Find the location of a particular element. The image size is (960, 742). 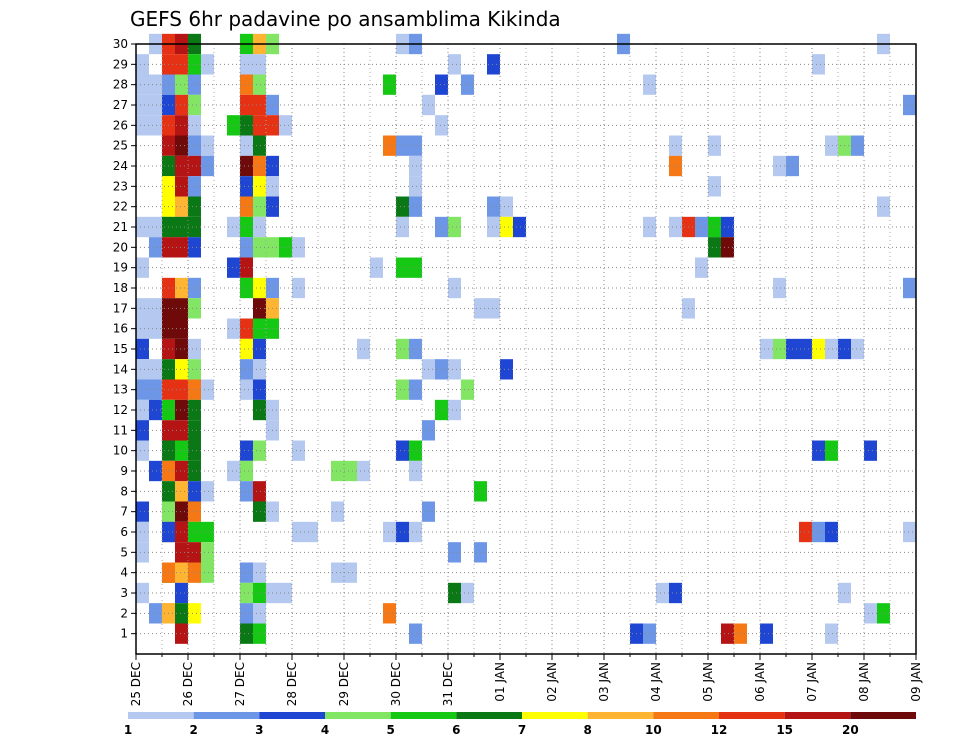

x-tick-label: 27 DEC is located at coordinates (240, 684).